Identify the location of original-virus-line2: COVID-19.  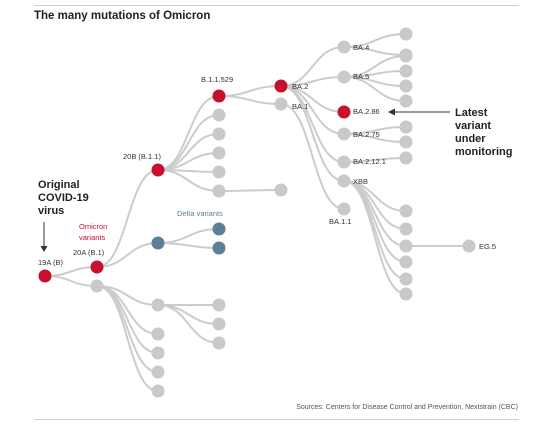
(63, 198).